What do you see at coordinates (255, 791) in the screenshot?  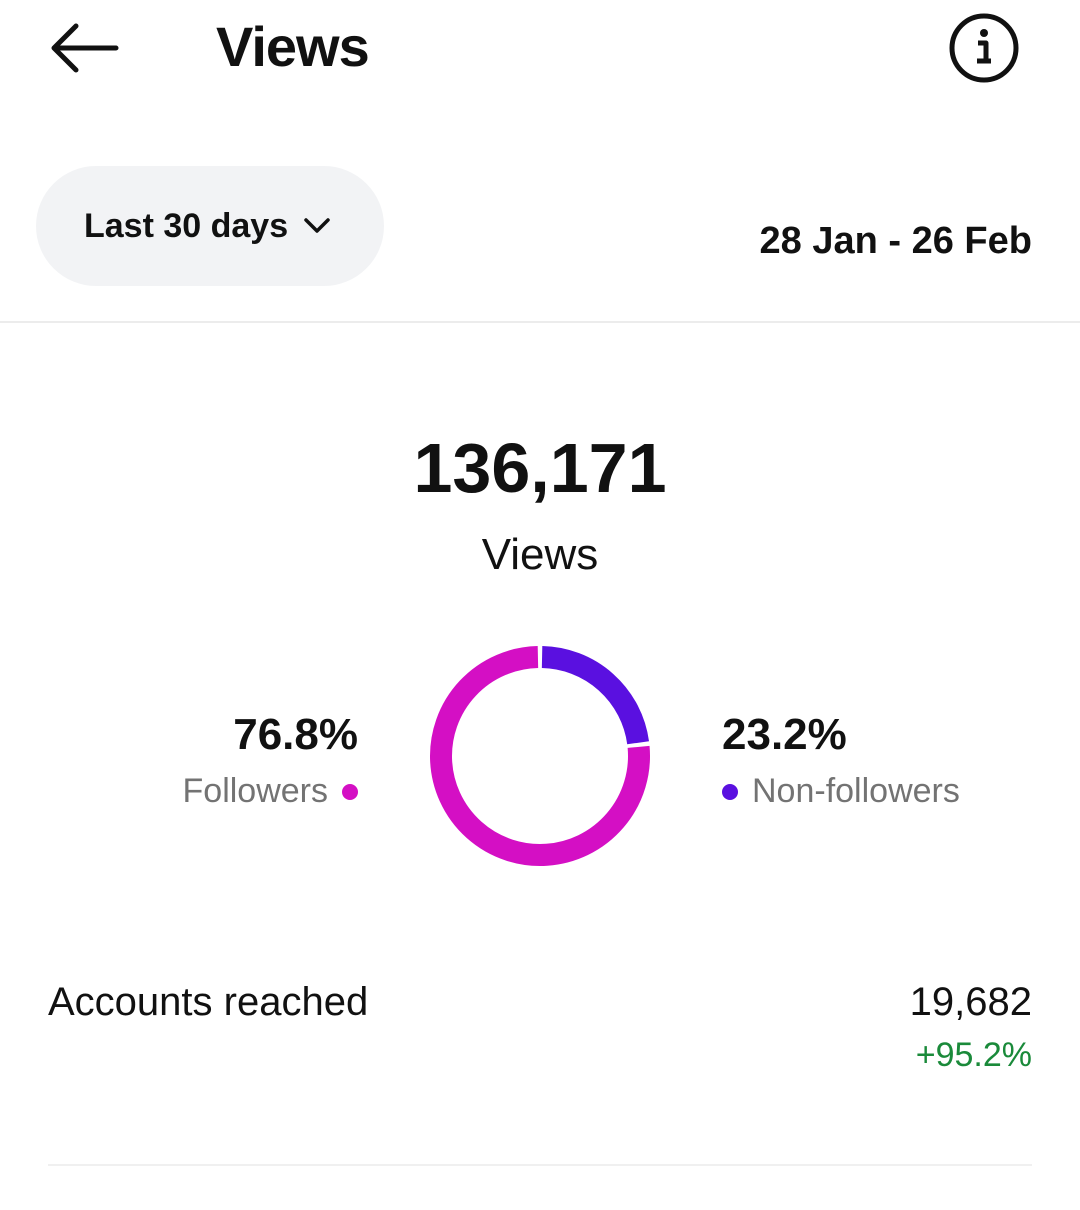 I see `followers-label: Followers` at bounding box center [255, 791].